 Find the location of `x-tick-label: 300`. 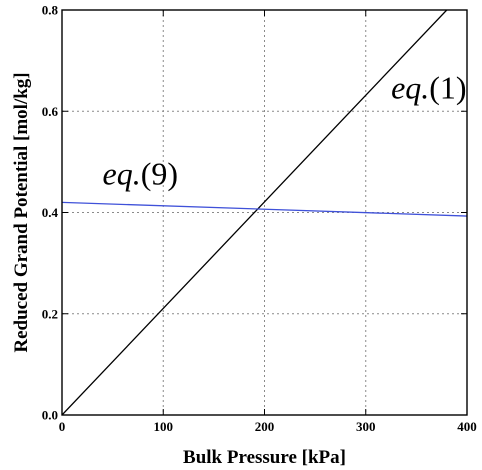

x-tick-label: 300 is located at coordinates (366, 426).